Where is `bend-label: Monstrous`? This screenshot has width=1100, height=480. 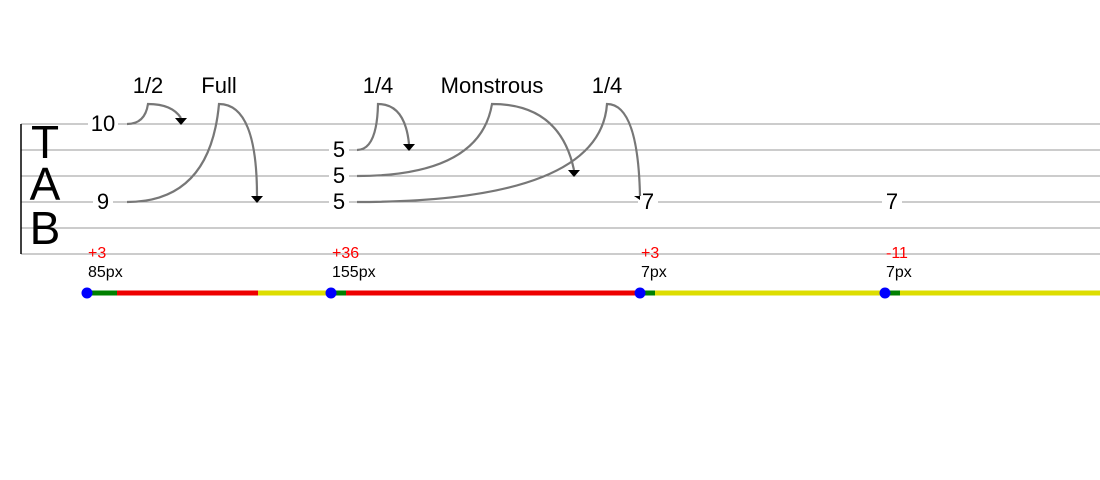 bend-label: Monstrous is located at coordinates (492, 85).